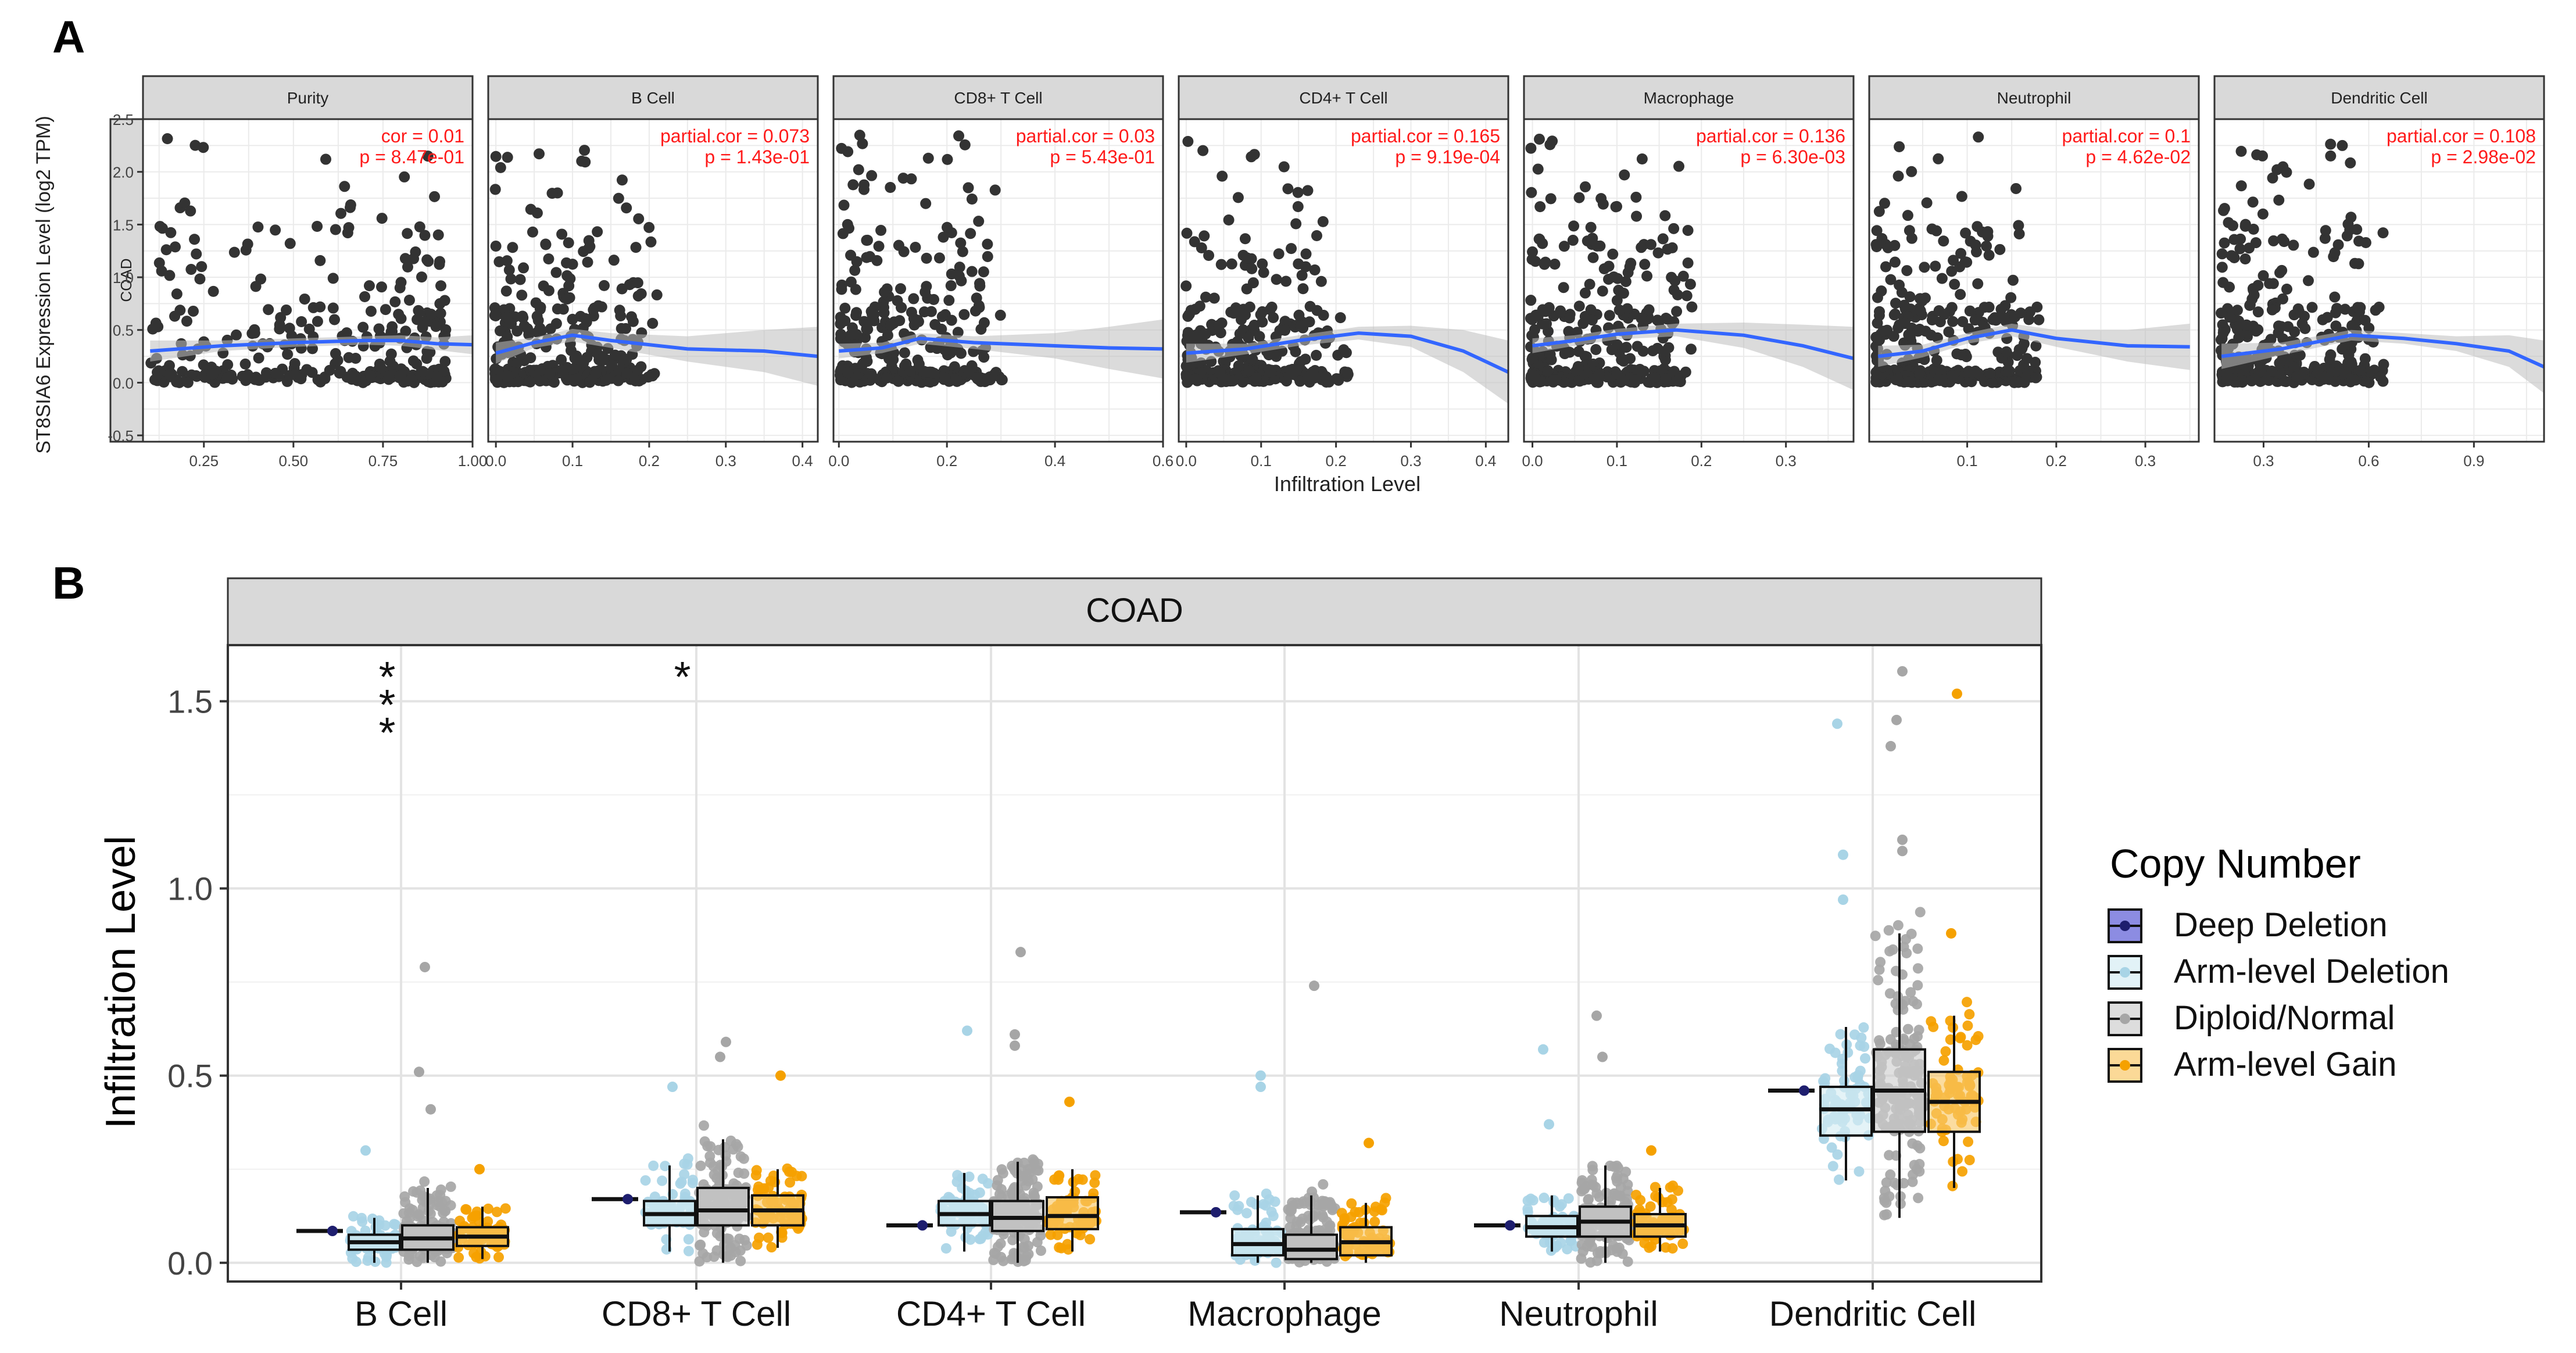 The width and height of the screenshot is (2576, 1353). I want to click on box-deep-deletion, so click(1791, 1091).